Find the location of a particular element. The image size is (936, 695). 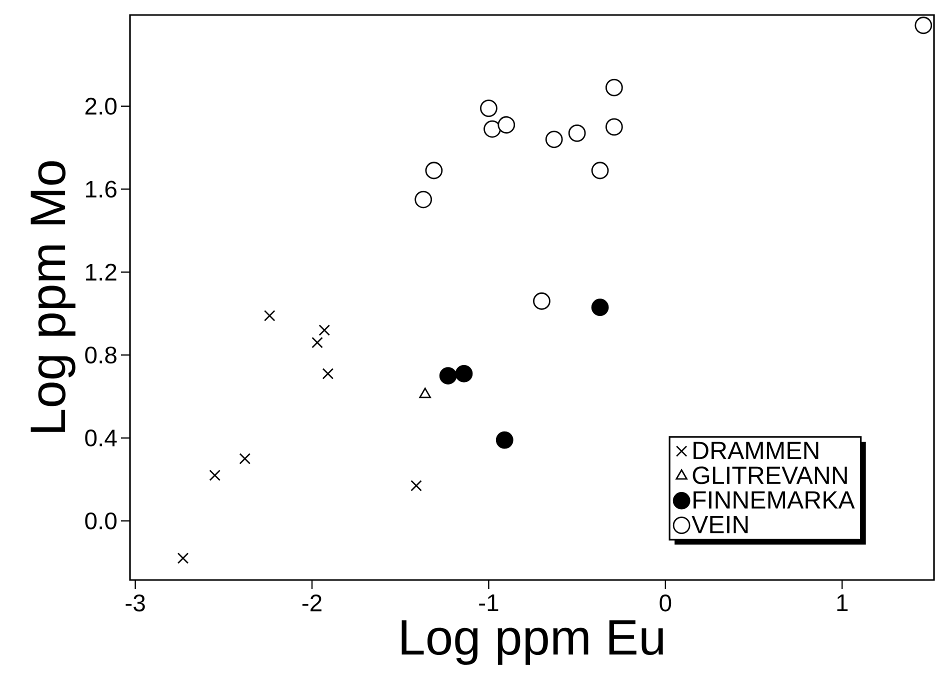

x-tick-label: -3 is located at coordinates (135, 603).